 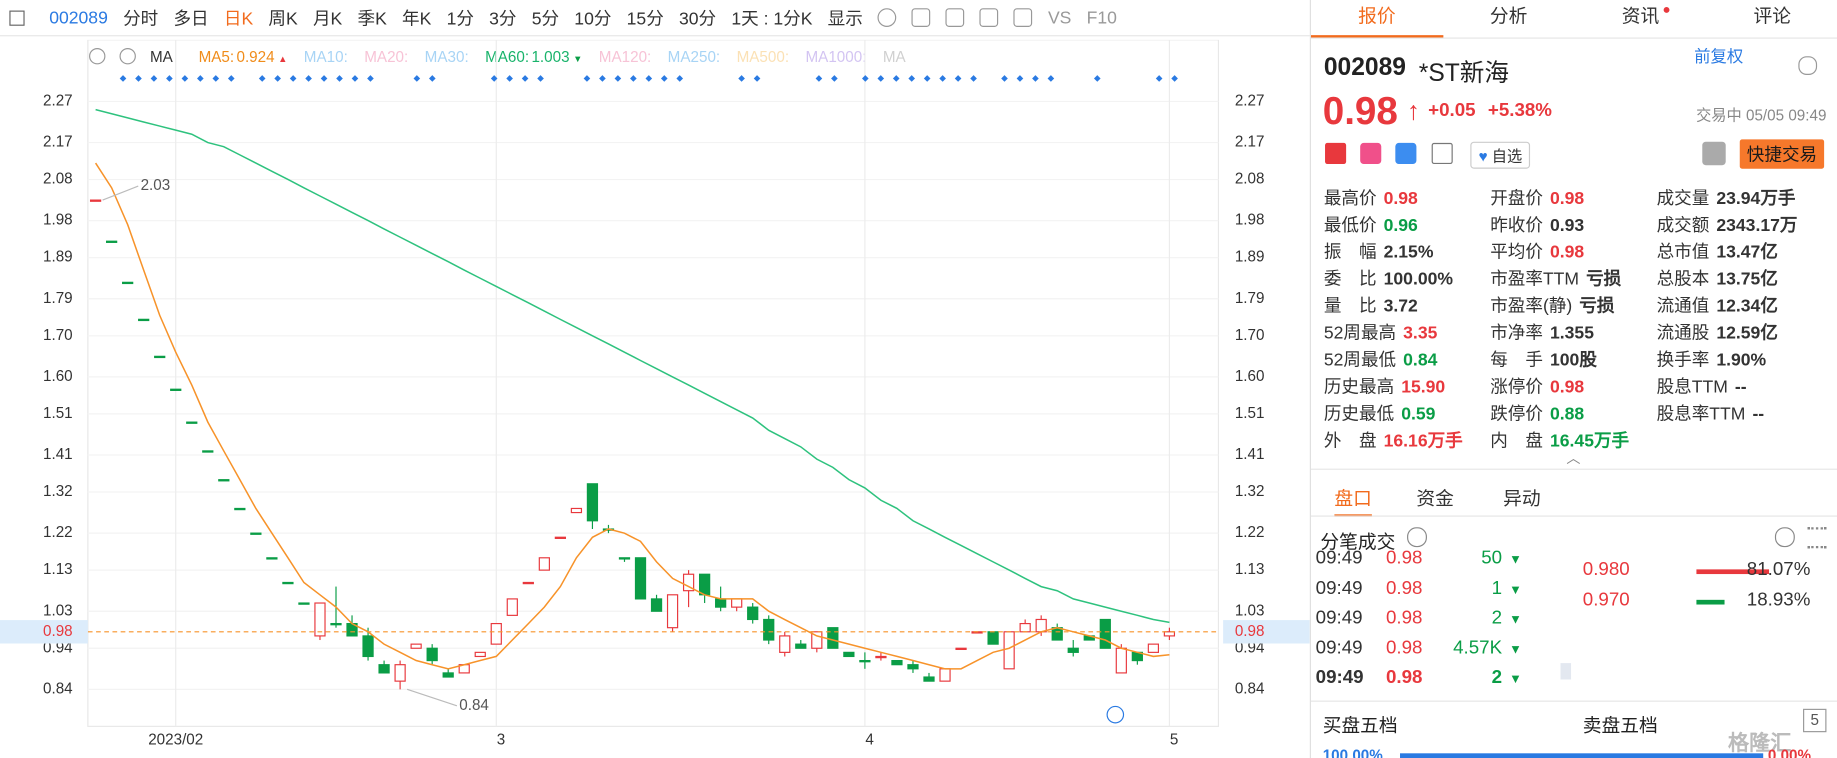 What do you see at coordinates (1023, 17) in the screenshot?
I see `fullscreen-icon` at bounding box center [1023, 17].